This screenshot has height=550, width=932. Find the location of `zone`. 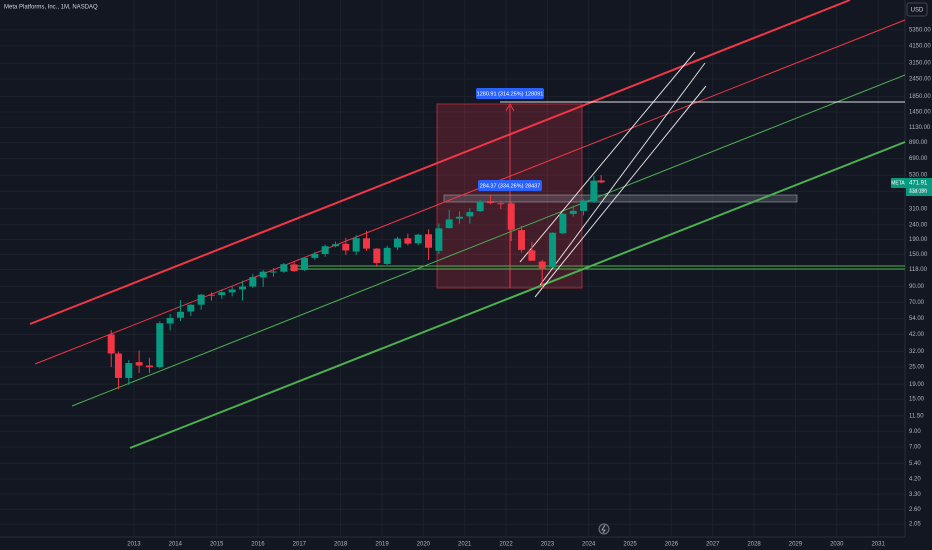

zone is located at coordinates (620, 198).